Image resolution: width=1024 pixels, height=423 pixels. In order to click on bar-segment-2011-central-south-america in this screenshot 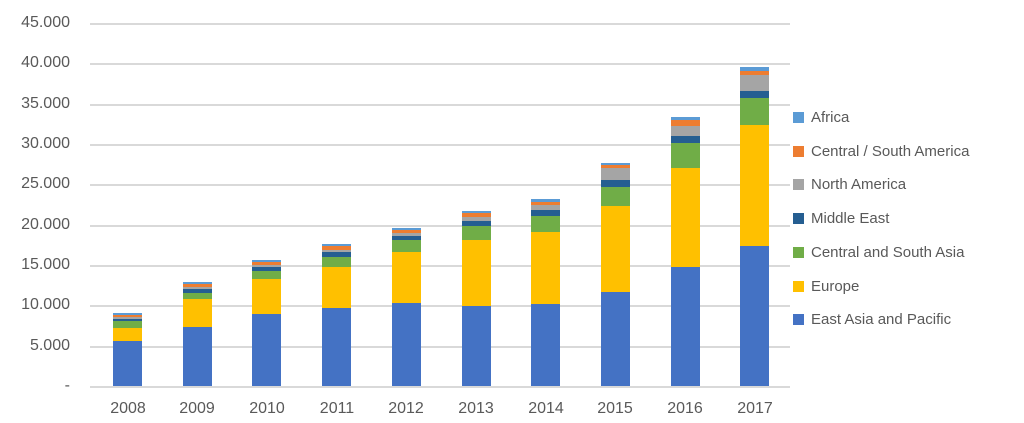, I will do `click(336, 248)`.